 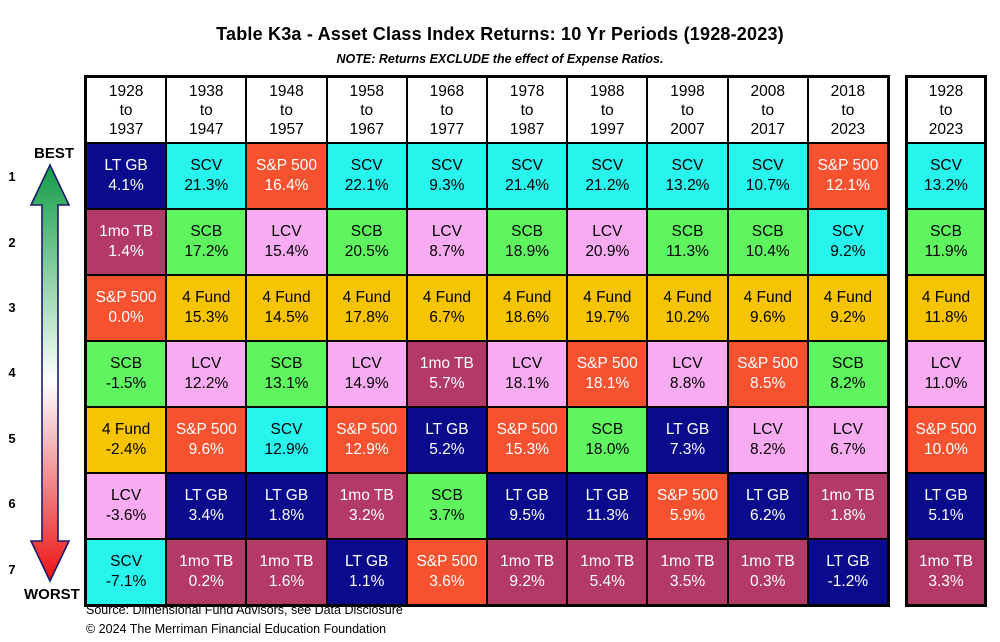 I want to click on return-value: 18.0%, so click(x=607, y=449).